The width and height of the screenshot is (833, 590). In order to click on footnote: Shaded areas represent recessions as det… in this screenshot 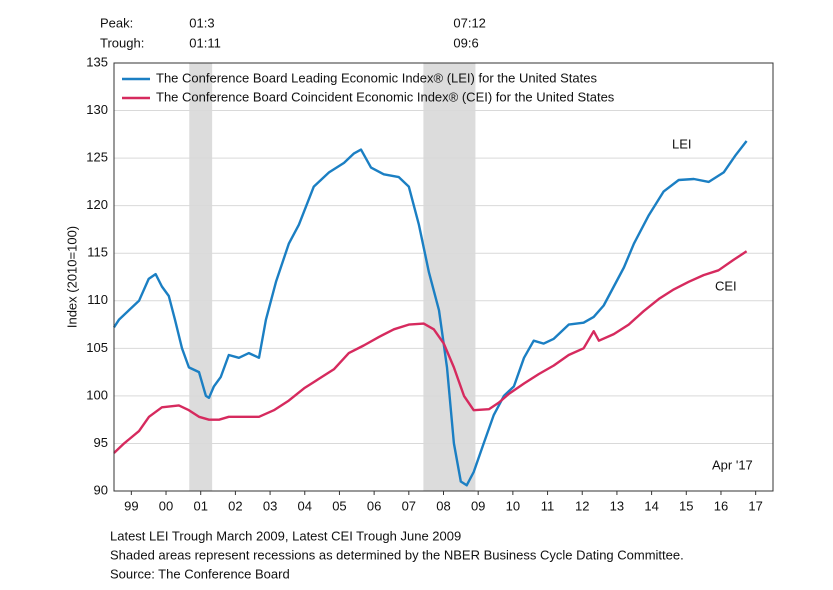, I will do `click(397, 554)`.